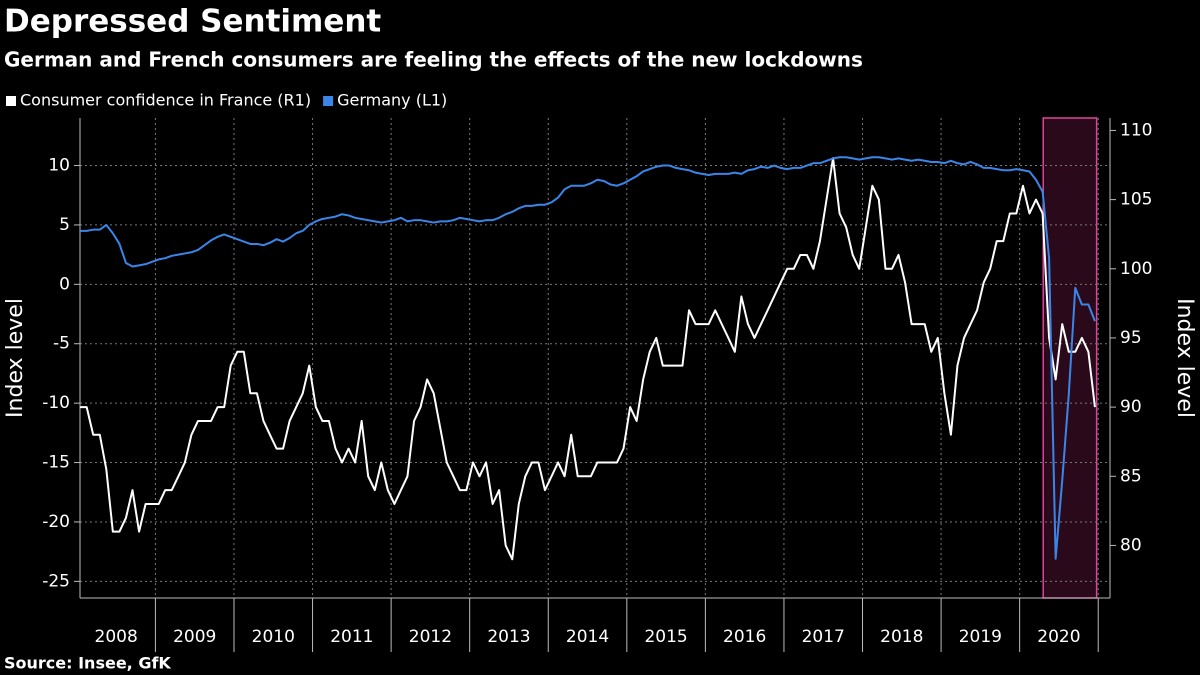 The image size is (1200, 675). What do you see at coordinates (116, 637) in the screenshot?
I see `x-tick-label: 2008` at bounding box center [116, 637].